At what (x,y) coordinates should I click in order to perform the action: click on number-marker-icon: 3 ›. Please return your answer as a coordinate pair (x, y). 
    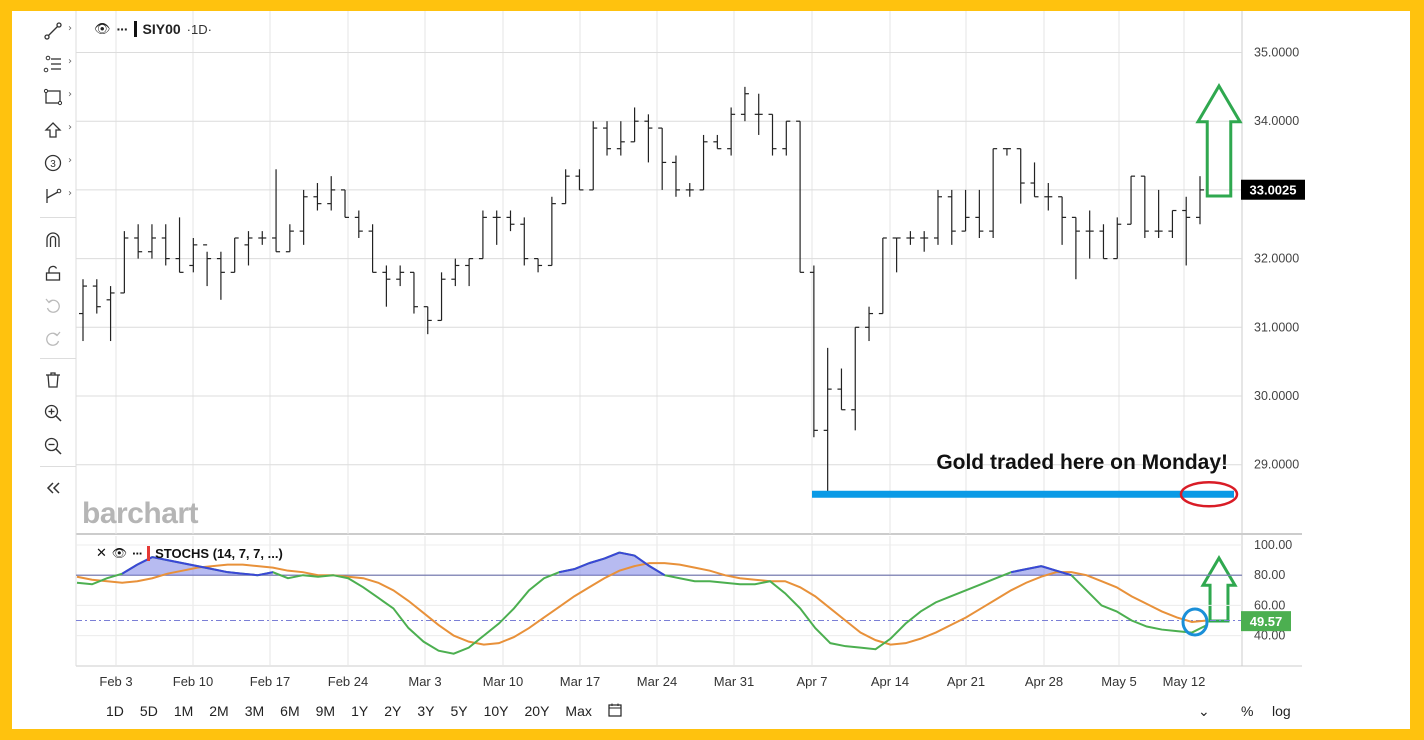
    Looking at the image, I should click on (56, 163).